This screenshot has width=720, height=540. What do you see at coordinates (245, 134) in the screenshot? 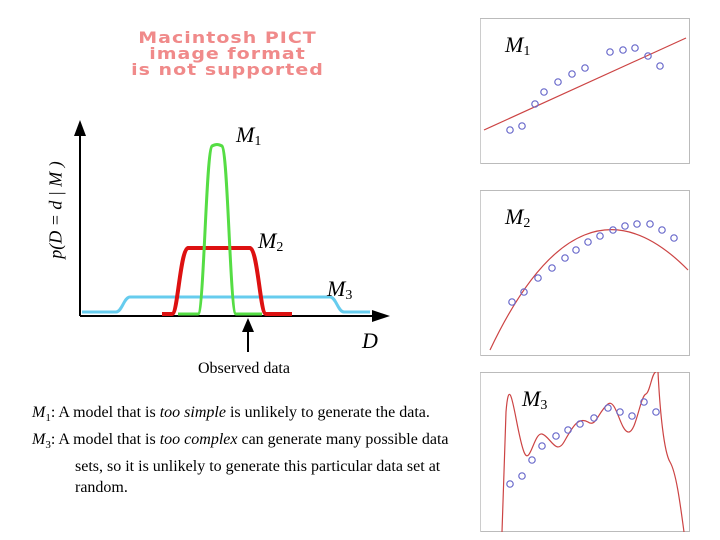
I see `m1-label-letter: M` at bounding box center [245, 134].